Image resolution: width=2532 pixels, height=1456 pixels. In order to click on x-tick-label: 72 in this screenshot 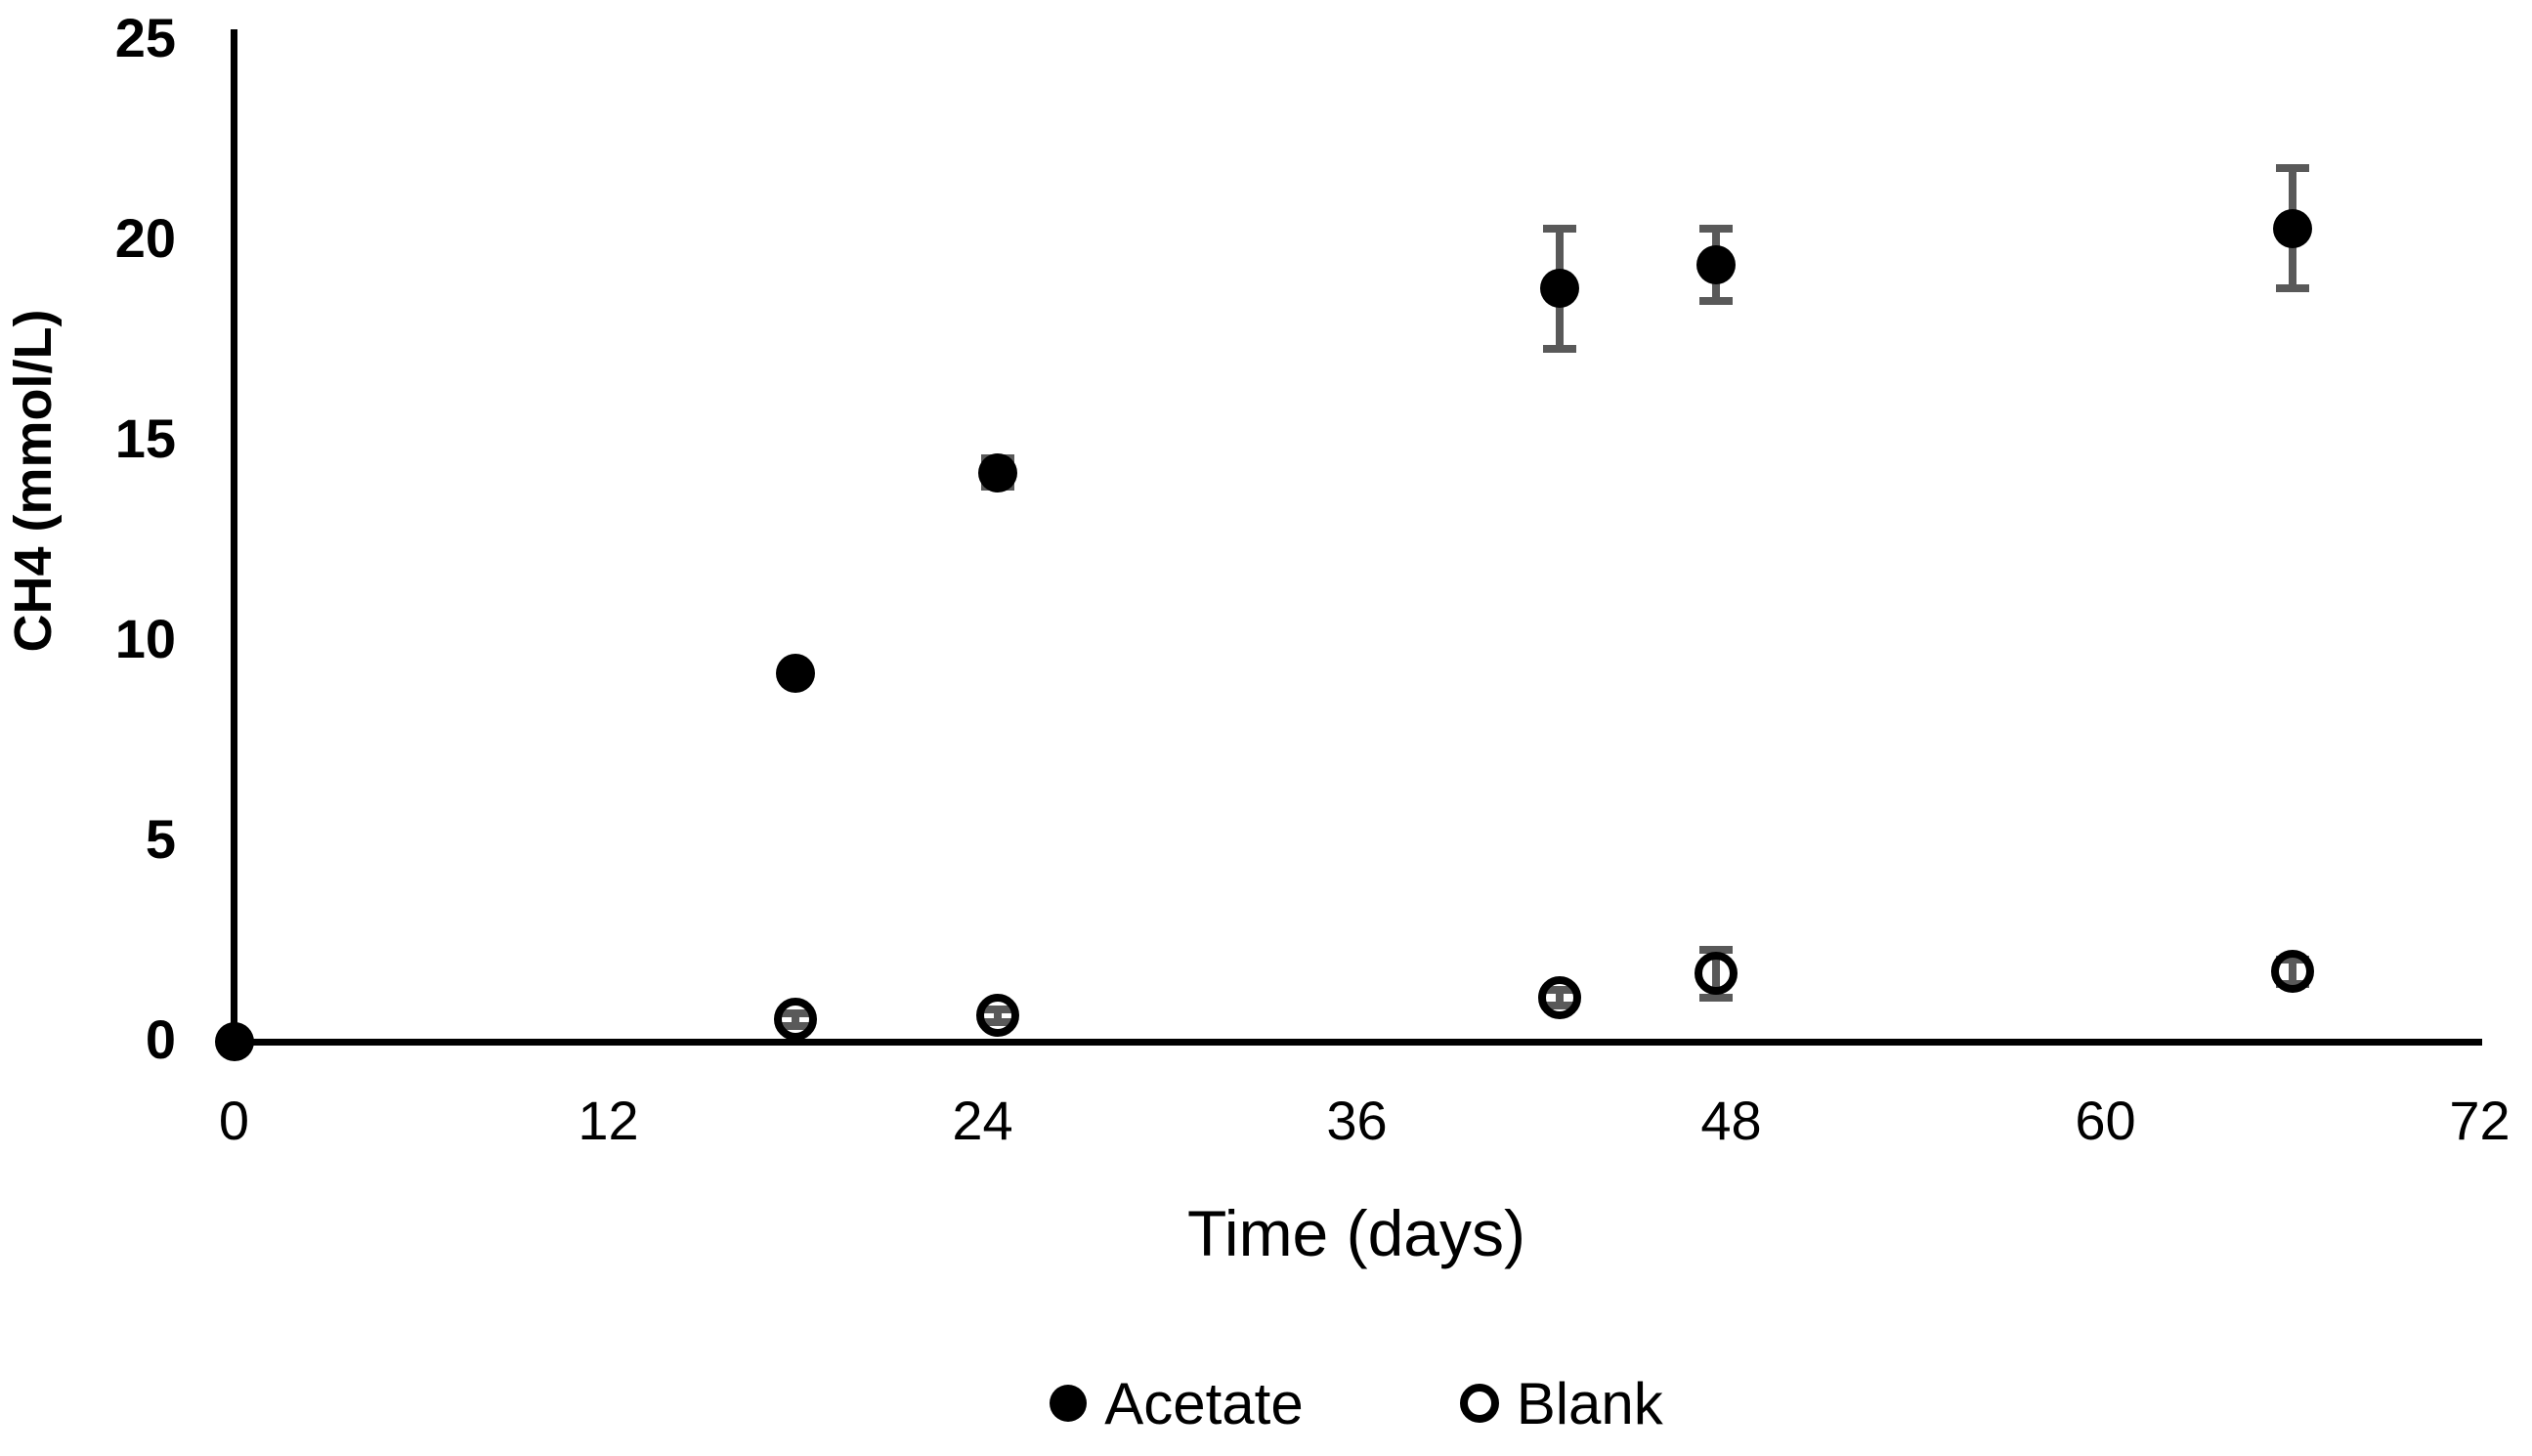, I will do `click(2480, 1120)`.